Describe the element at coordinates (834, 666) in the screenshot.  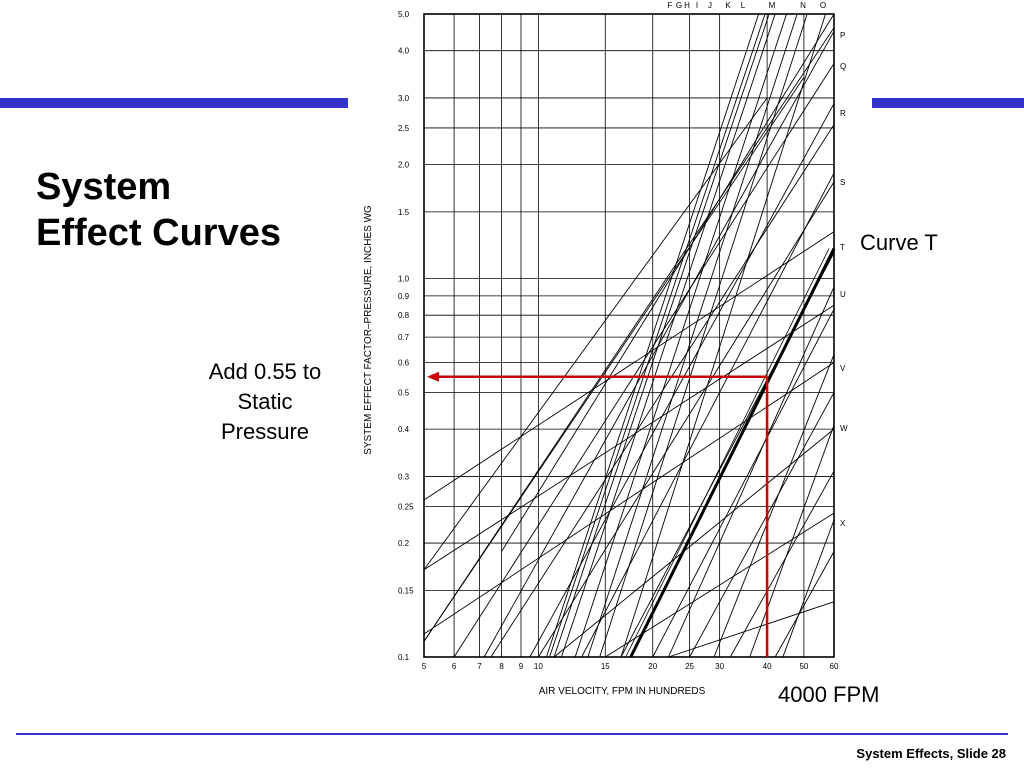
I see `x-tick-label: 60` at that location.